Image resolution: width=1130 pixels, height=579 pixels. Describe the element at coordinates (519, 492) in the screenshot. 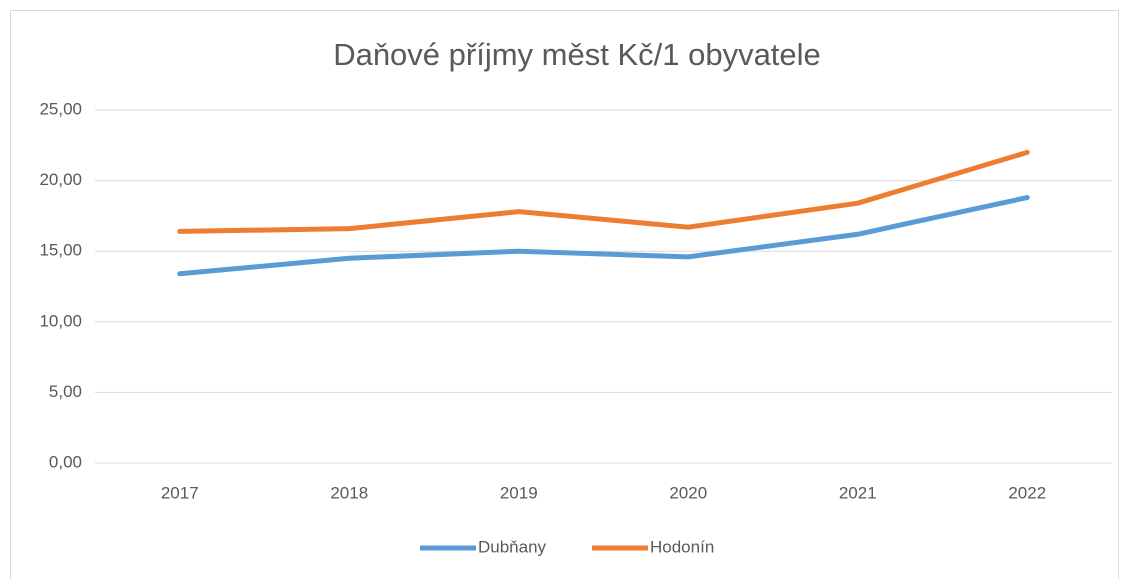

I see `x-tick-label: 2019` at that location.